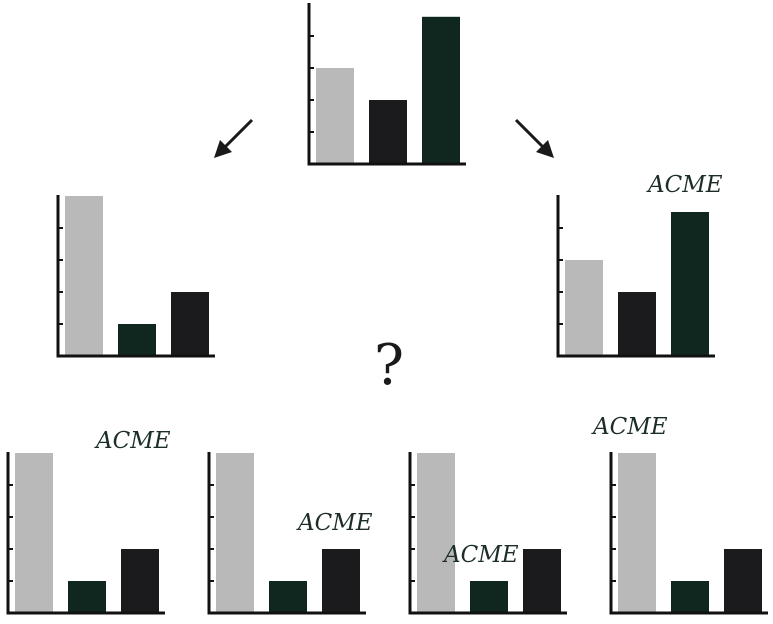 This screenshot has height=624, width=773. Describe the element at coordinates (234, 138) in the screenshot. I see `arrow-down-left-icon` at that location.